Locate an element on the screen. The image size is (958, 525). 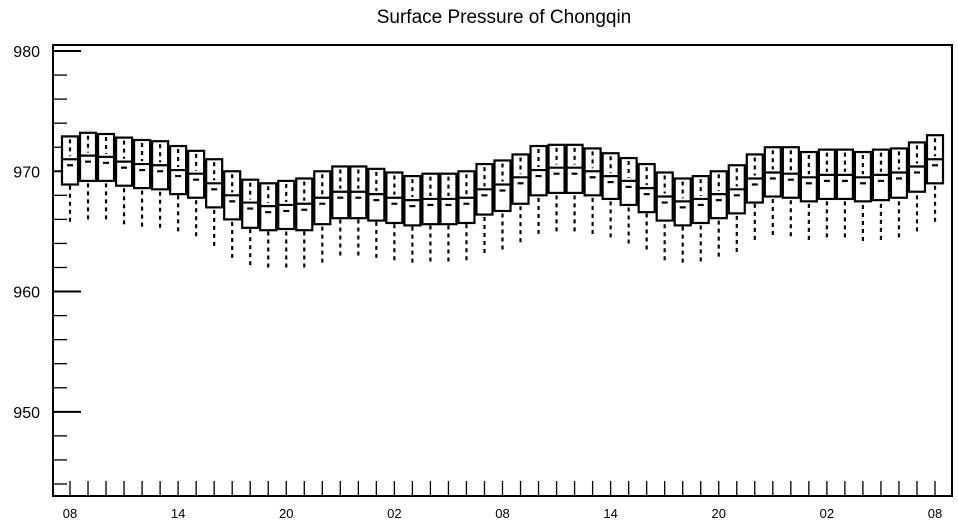
chart-title: Surface Pressure of Chongqin is located at coordinates (504, 17).